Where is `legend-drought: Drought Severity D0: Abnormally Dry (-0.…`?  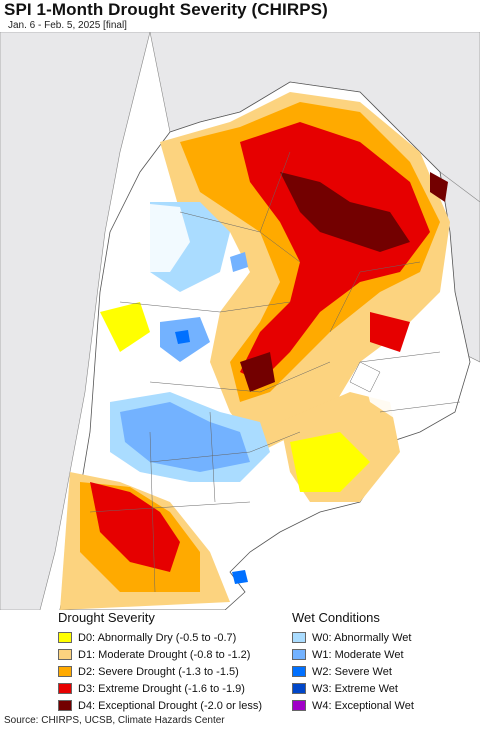 legend-drought: Drought Severity D0: Abnormally Dry (-0.… is located at coordinates (160, 662).